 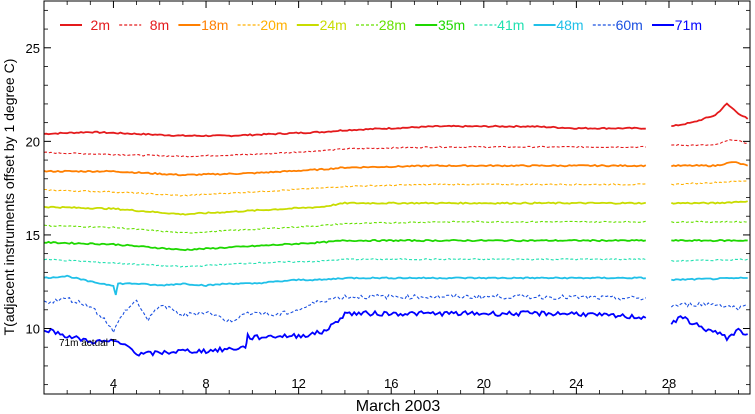 I want to click on series-line-48m-a, so click(x=344, y=285).